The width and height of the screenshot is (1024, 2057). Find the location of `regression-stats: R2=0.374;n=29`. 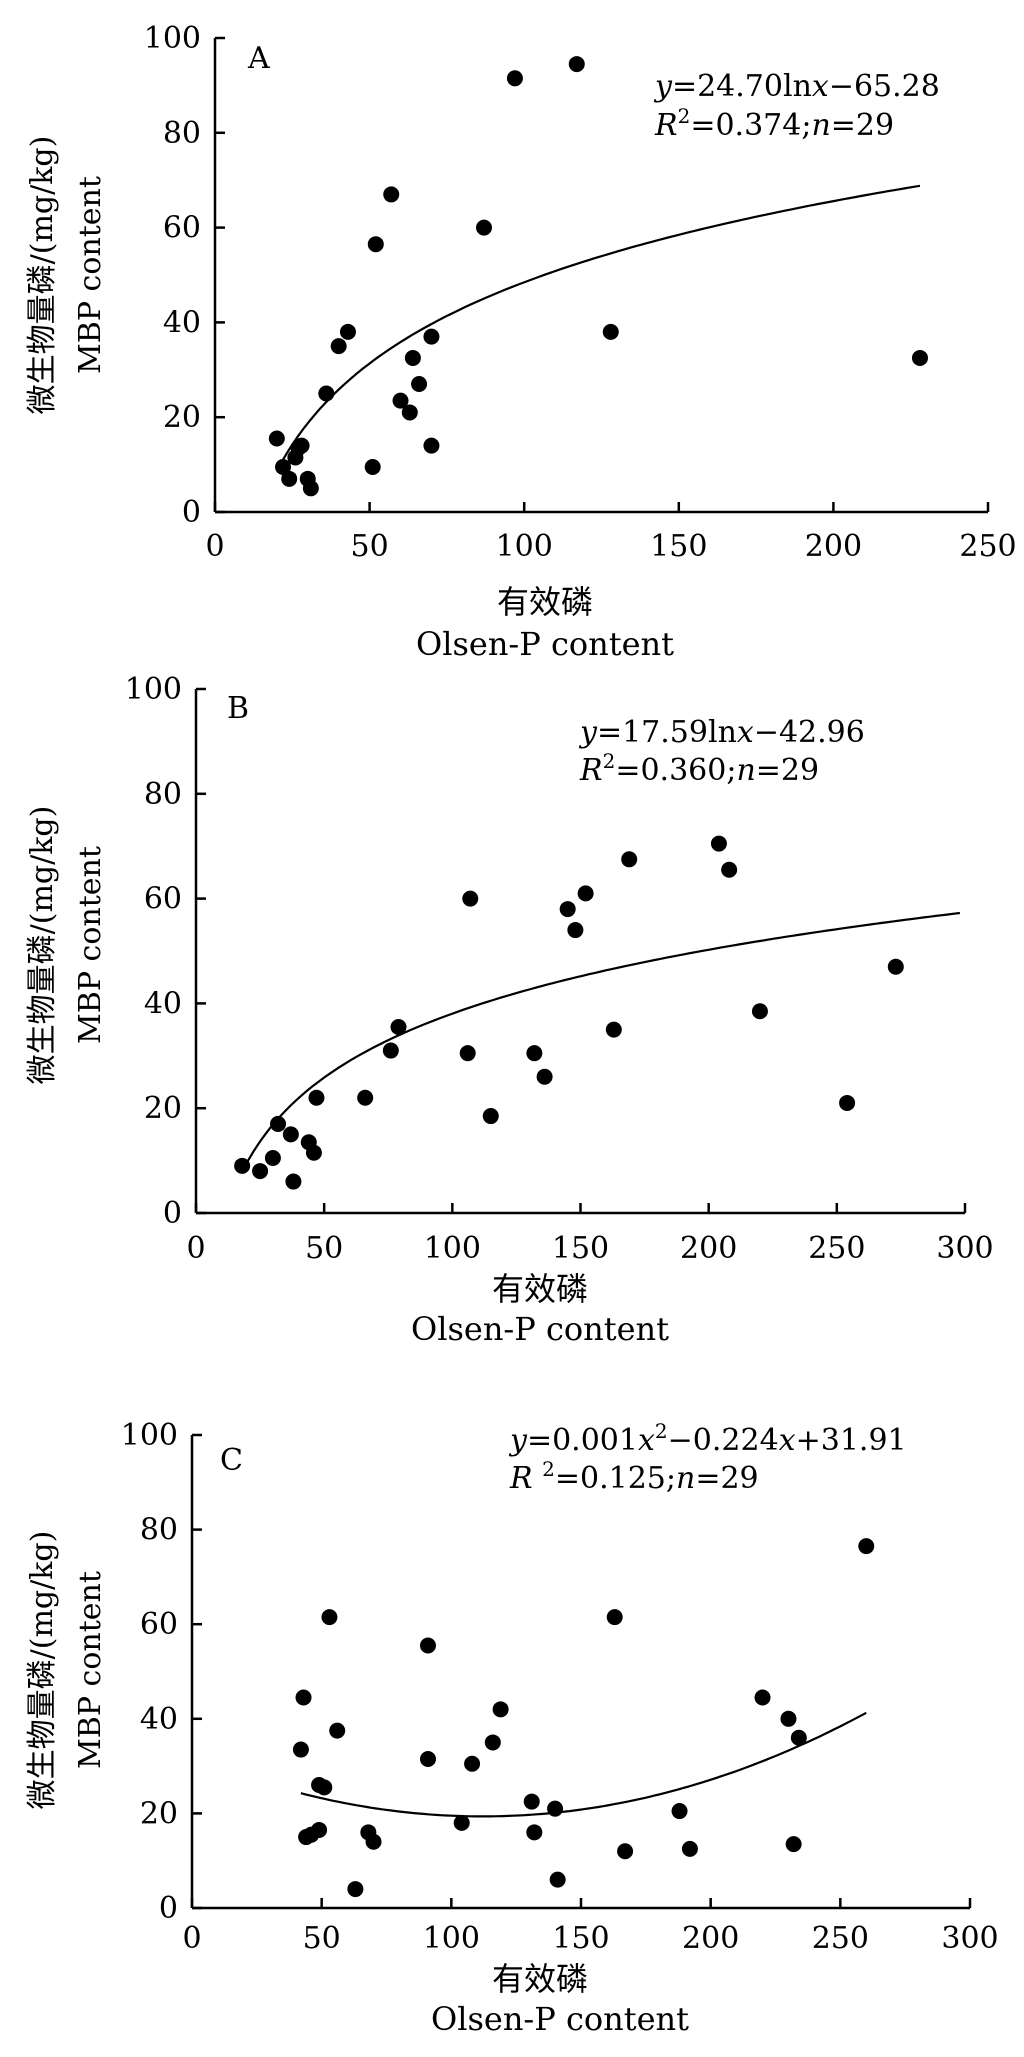

regression-stats: R2=0.374;n=29 is located at coordinates (774, 123).